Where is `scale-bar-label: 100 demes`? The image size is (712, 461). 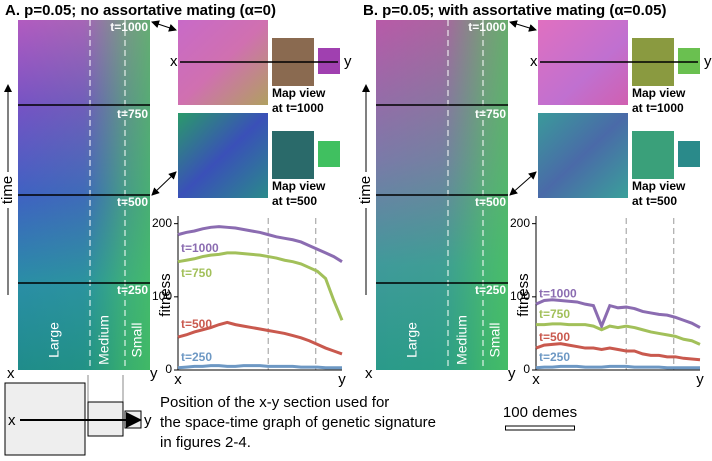
scale-bar-label: 100 demes is located at coordinates (540, 412).